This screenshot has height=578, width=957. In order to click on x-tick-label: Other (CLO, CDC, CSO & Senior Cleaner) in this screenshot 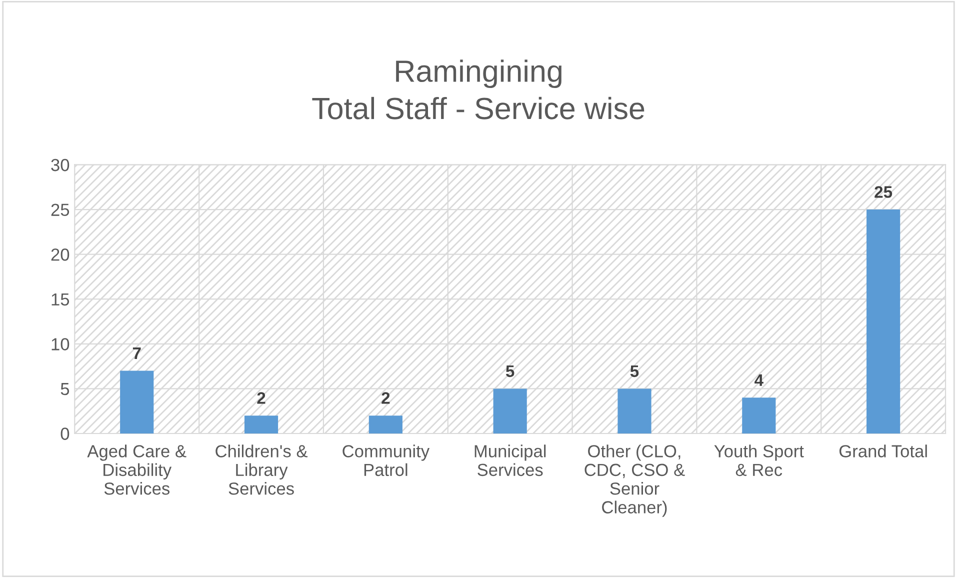, I will do `click(634, 480)`.